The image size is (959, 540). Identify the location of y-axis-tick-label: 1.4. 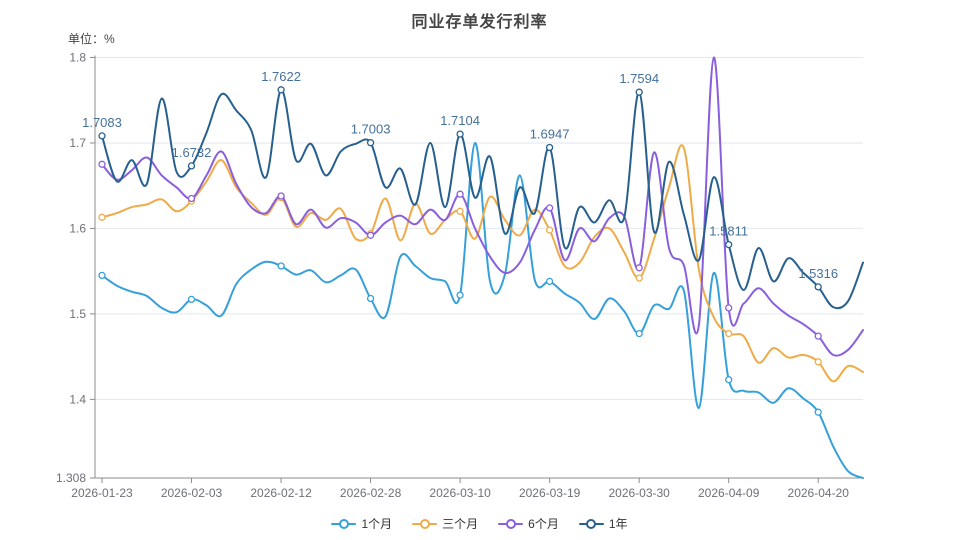
(77, 399).